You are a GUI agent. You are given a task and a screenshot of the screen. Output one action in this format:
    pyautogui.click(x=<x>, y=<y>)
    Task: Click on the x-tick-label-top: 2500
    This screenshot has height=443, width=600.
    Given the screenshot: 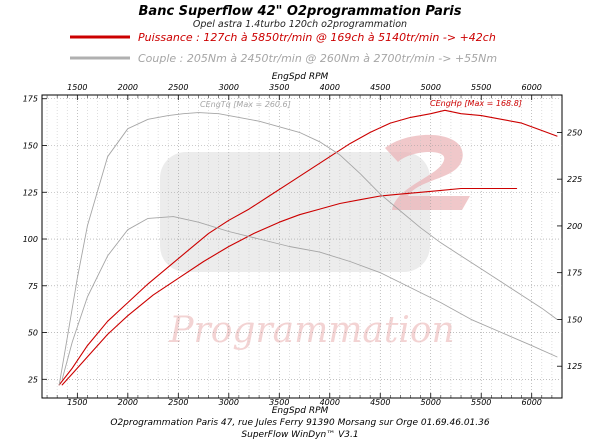 What is the action you would take?
    pyautogui.click(x=178, y=87)
    